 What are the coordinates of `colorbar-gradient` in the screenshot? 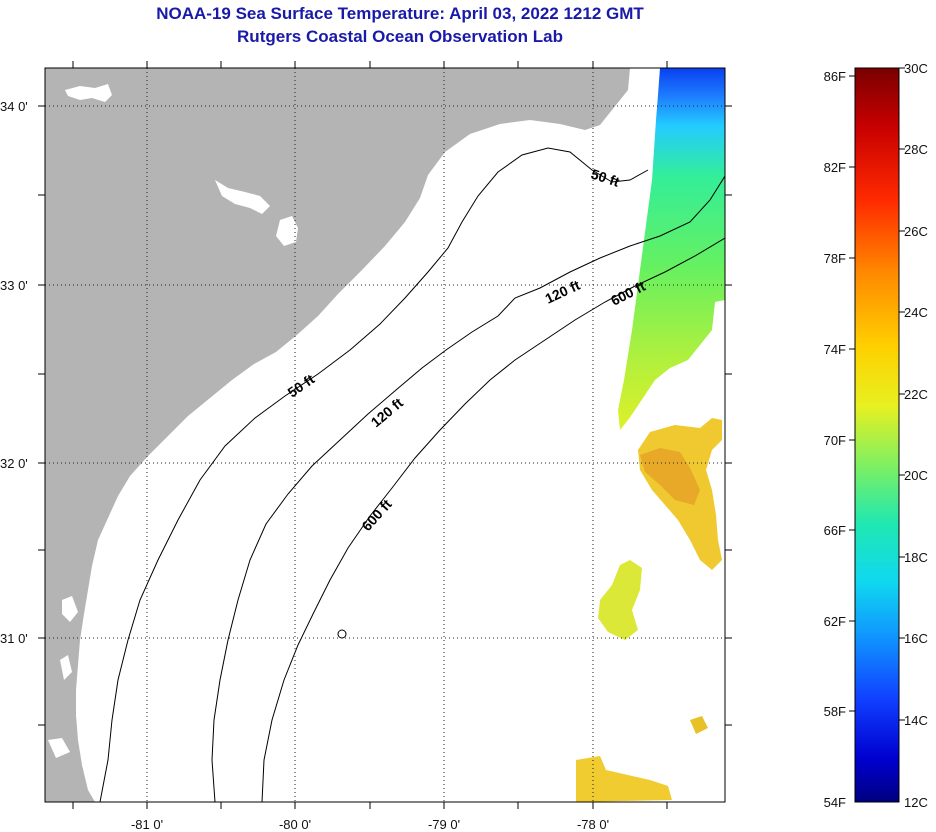 It's located at (877, 435).